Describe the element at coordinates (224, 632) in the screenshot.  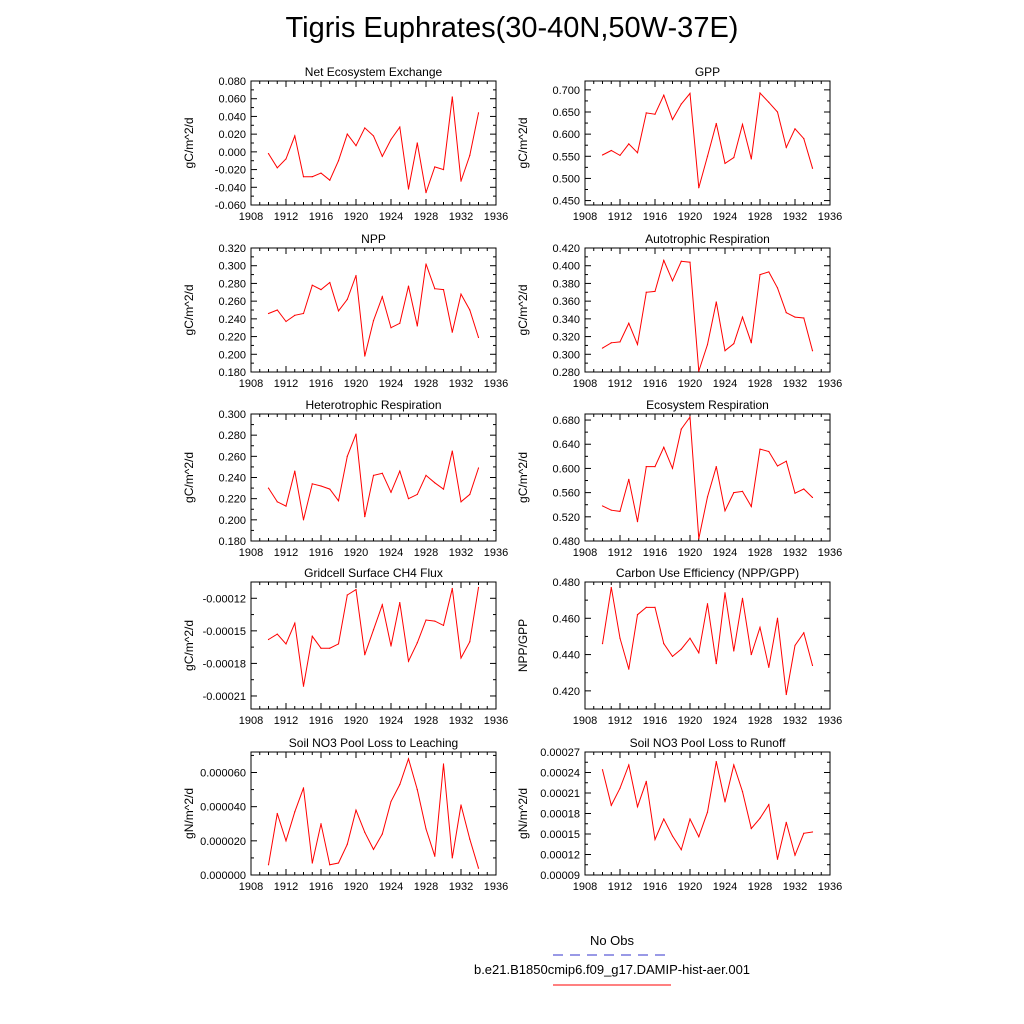
I see `y-tick-label: -0.00015` at that location.